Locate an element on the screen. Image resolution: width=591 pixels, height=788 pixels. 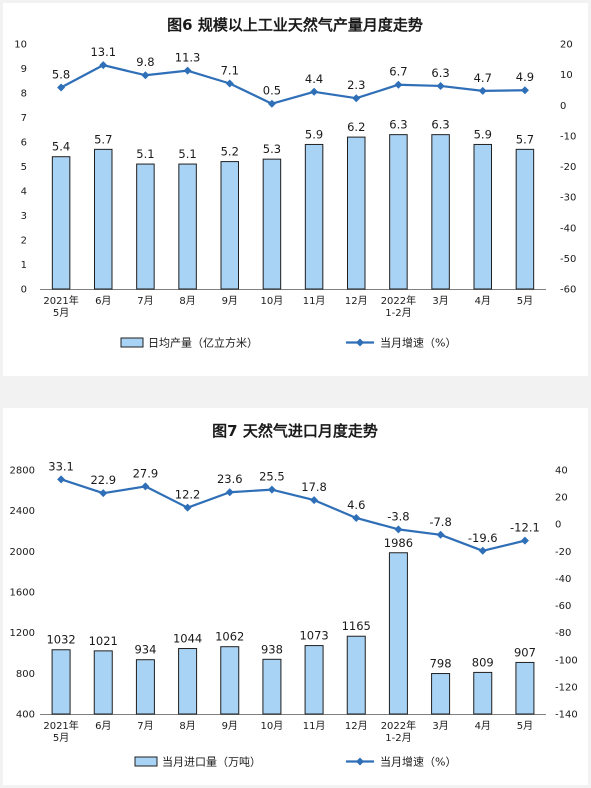
bar-value-label: 934 is located at coordinates (145, 650).